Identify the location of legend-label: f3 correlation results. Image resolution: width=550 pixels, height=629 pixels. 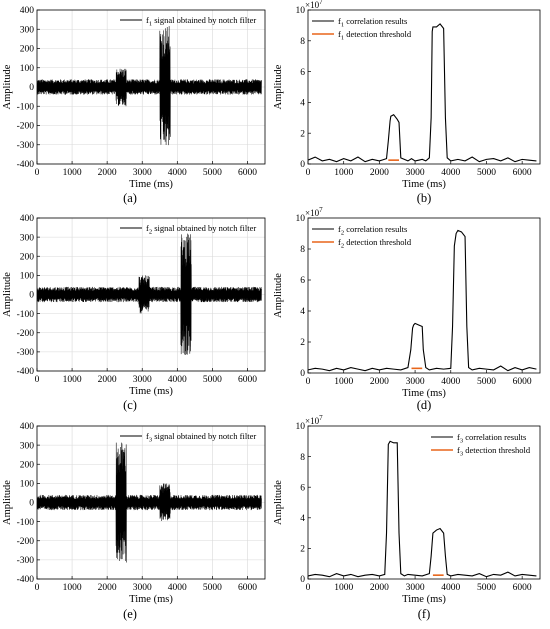
(491, 438).